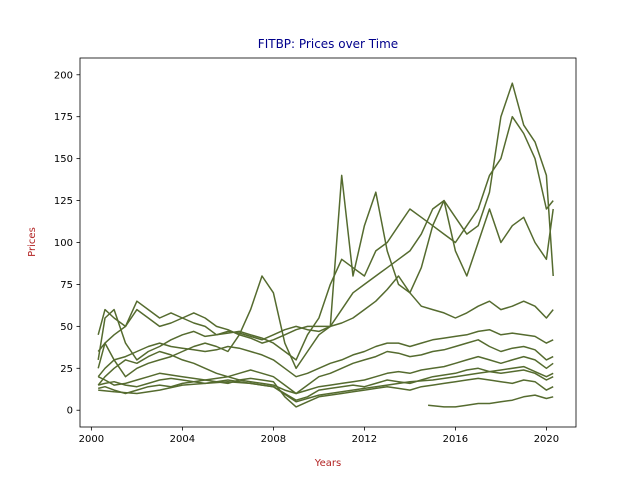 The image size is (640, 480). I want to click on x-tick-label: 2004, so click(182, 439).